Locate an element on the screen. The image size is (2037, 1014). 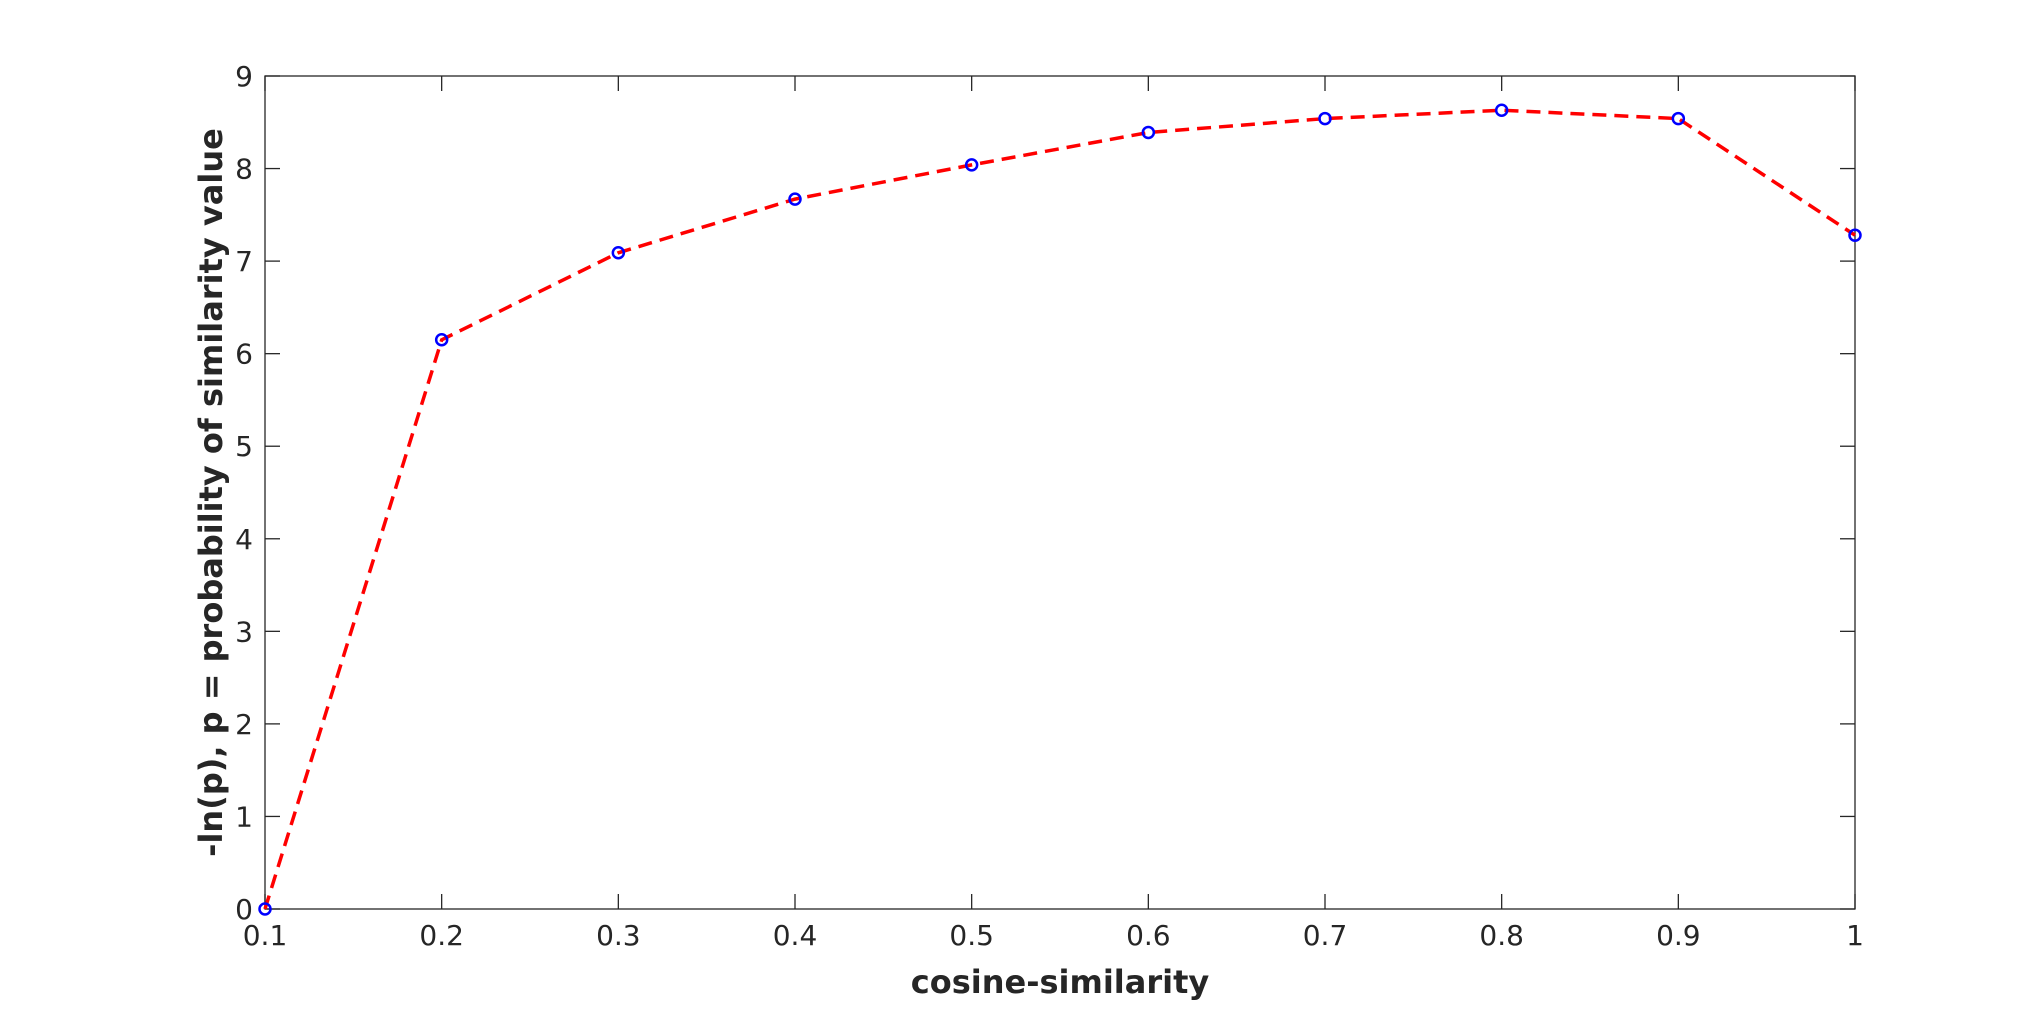
y-tick-label: 8 is located at coordinates (244, 169).